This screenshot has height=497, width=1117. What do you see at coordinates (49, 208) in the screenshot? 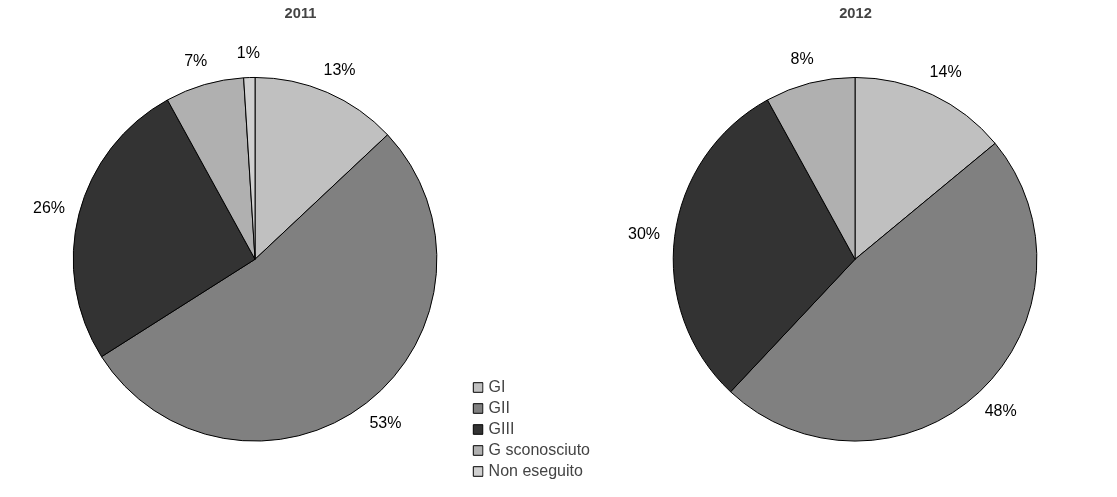
I see `data-label: 26%` at bounding box center [49, 208].